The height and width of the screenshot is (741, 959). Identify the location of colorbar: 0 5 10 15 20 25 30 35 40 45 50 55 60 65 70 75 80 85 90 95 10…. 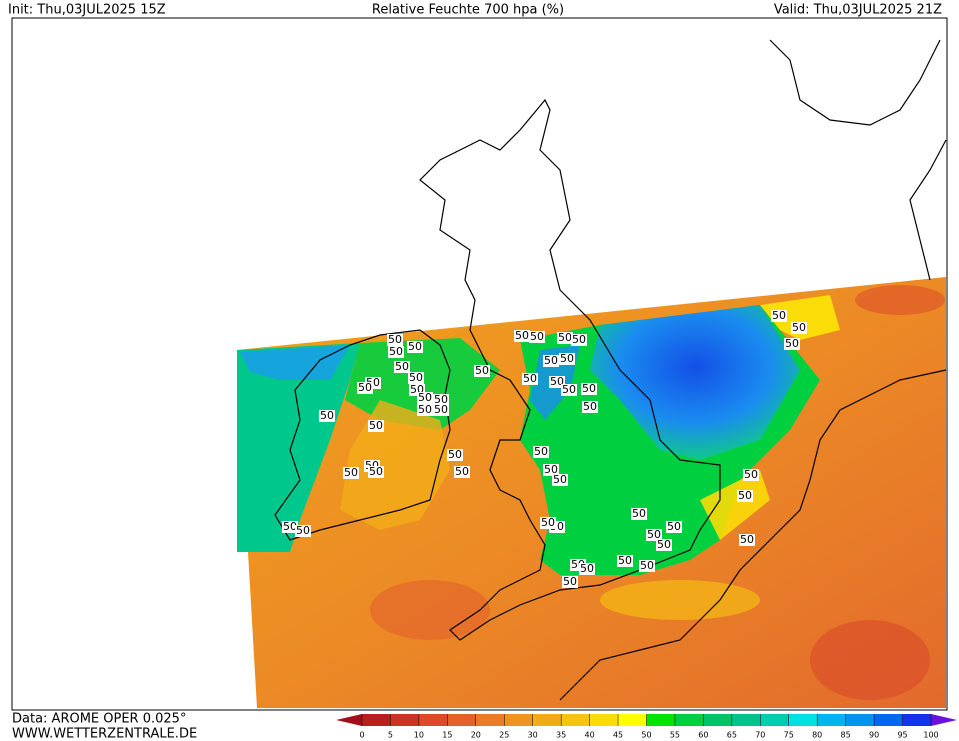
(646, 727).